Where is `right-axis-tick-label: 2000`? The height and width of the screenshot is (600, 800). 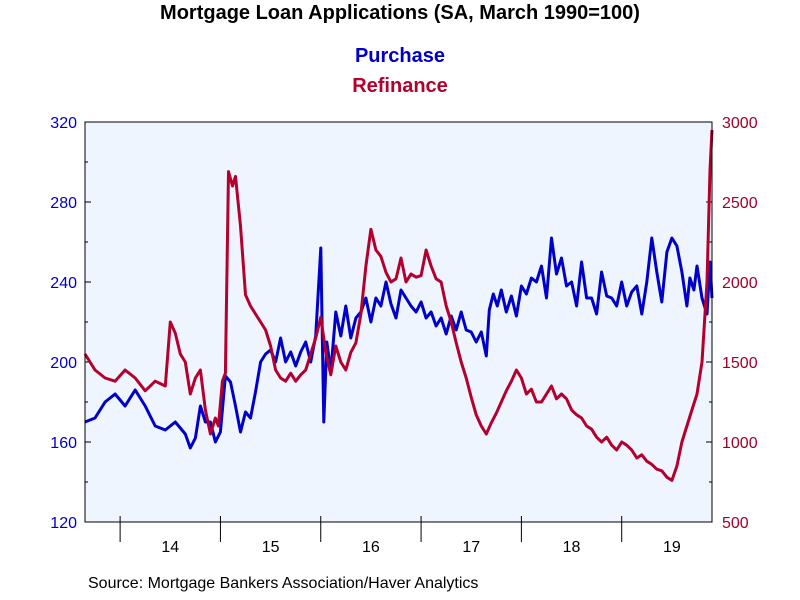 right-axis-tick-label: 2000 is located at coordinates (740, 283).